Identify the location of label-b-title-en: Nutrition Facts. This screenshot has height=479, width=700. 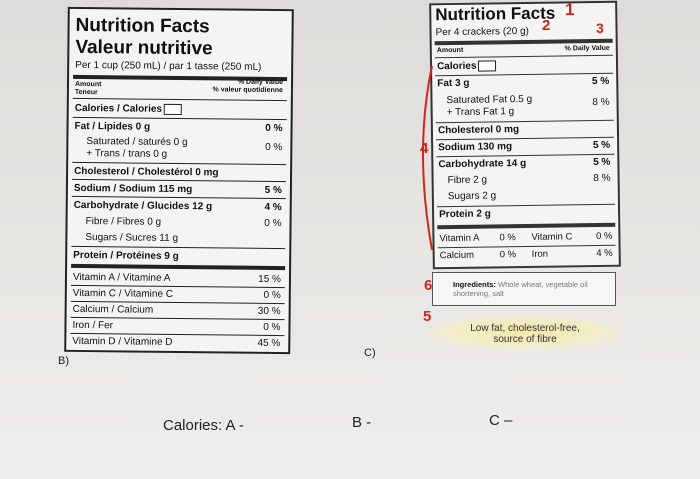
(142, 26).